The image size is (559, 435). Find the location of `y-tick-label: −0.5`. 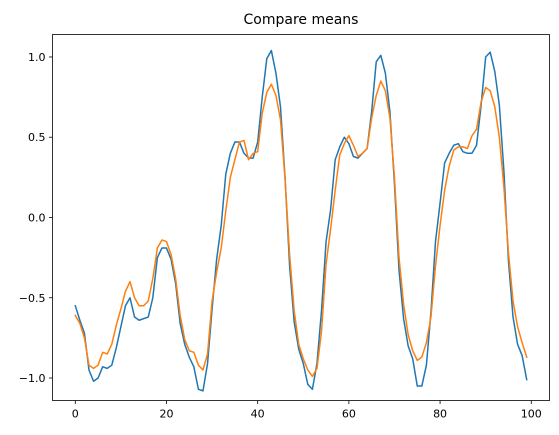

y-tick-label: −0.5 is located at coordinates (32, 298).